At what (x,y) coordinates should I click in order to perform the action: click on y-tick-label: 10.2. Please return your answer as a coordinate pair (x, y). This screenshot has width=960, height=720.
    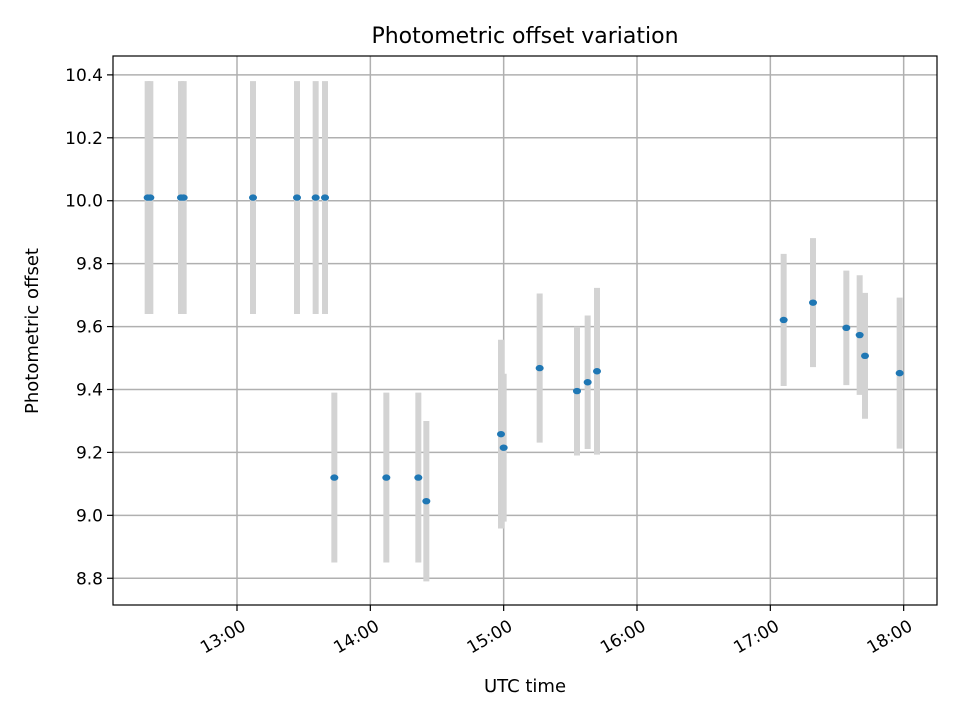
    Looking at the image, I should click on (84, 139).